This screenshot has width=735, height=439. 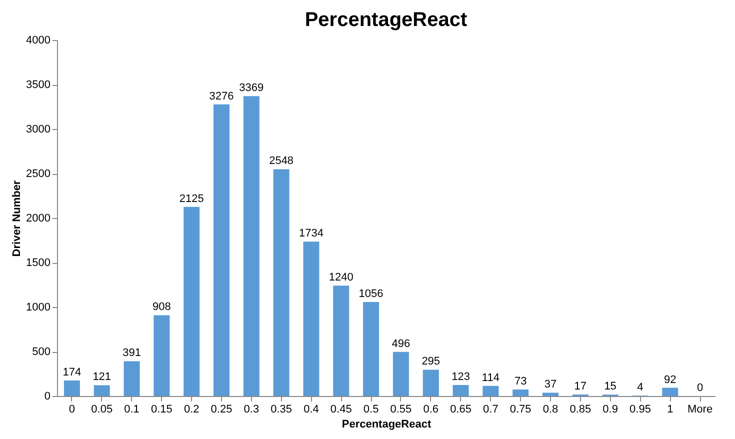 What do you see at coordinates (38, 218) in the screenshot?
I see `y-tick-label: 2000` at bounding box center [38, 218].